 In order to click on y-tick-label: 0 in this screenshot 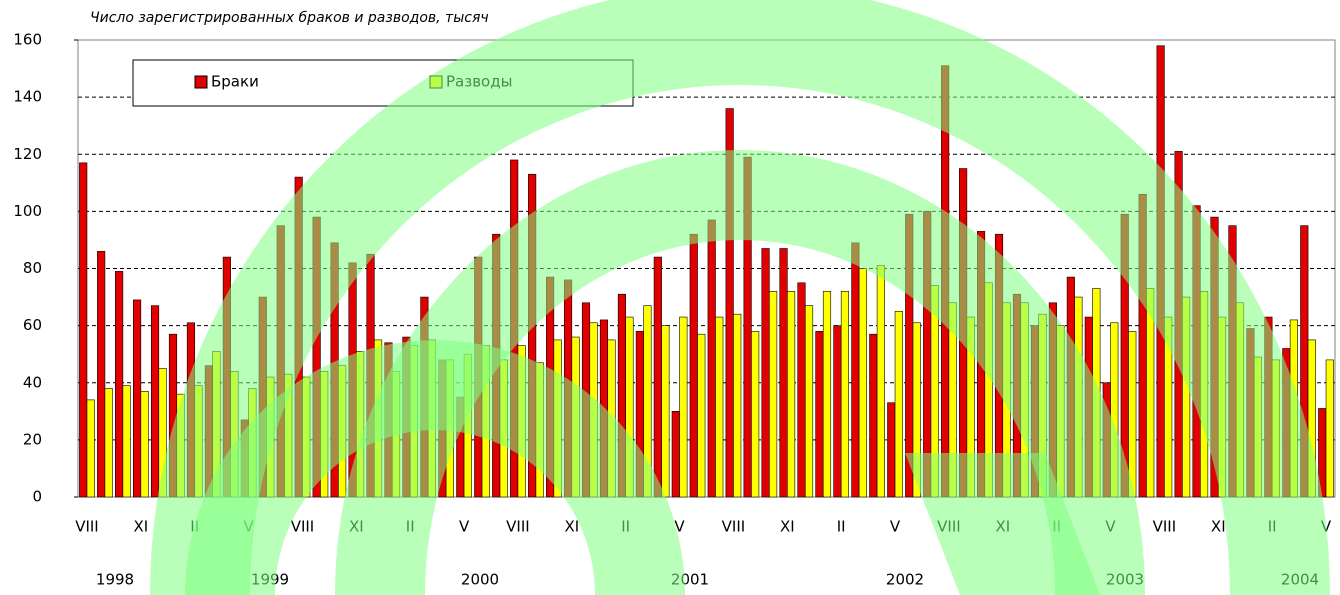, I will do `click(37, 497)`.